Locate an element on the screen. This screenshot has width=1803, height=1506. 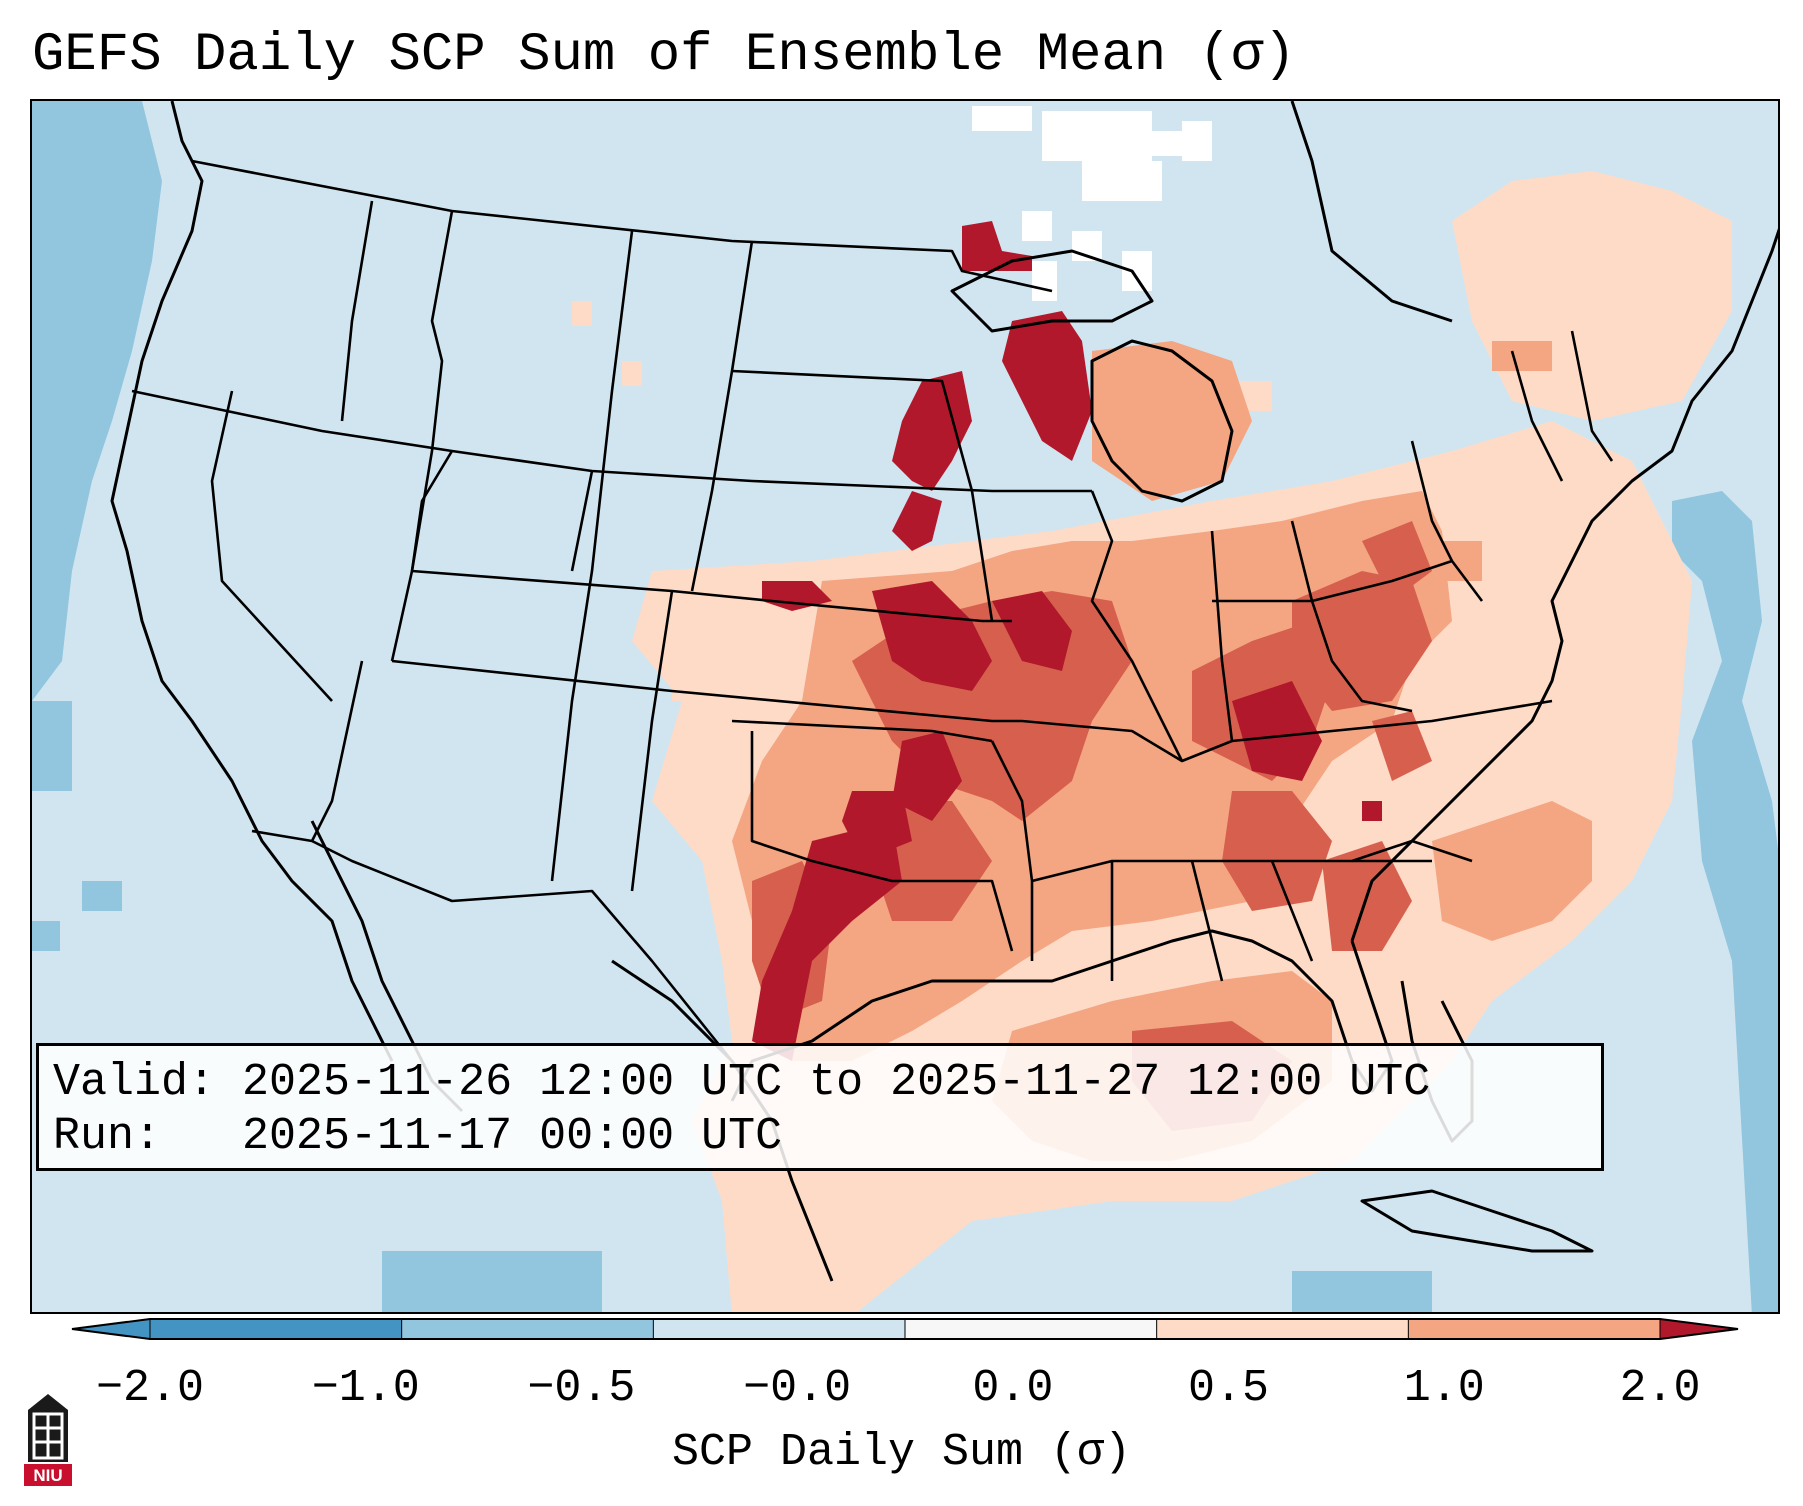
colorbar-tick-label: −0.0 is located at coordinates (797, 1388).